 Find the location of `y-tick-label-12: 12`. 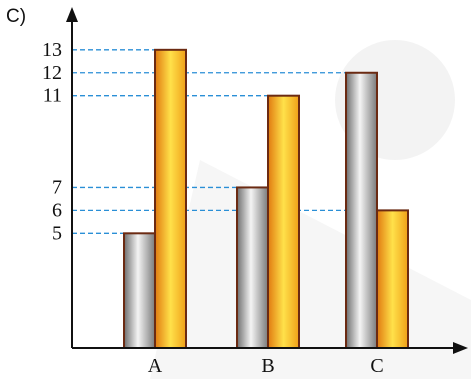

y-tick-label-12: 12 is located at coordinates (52, 73).